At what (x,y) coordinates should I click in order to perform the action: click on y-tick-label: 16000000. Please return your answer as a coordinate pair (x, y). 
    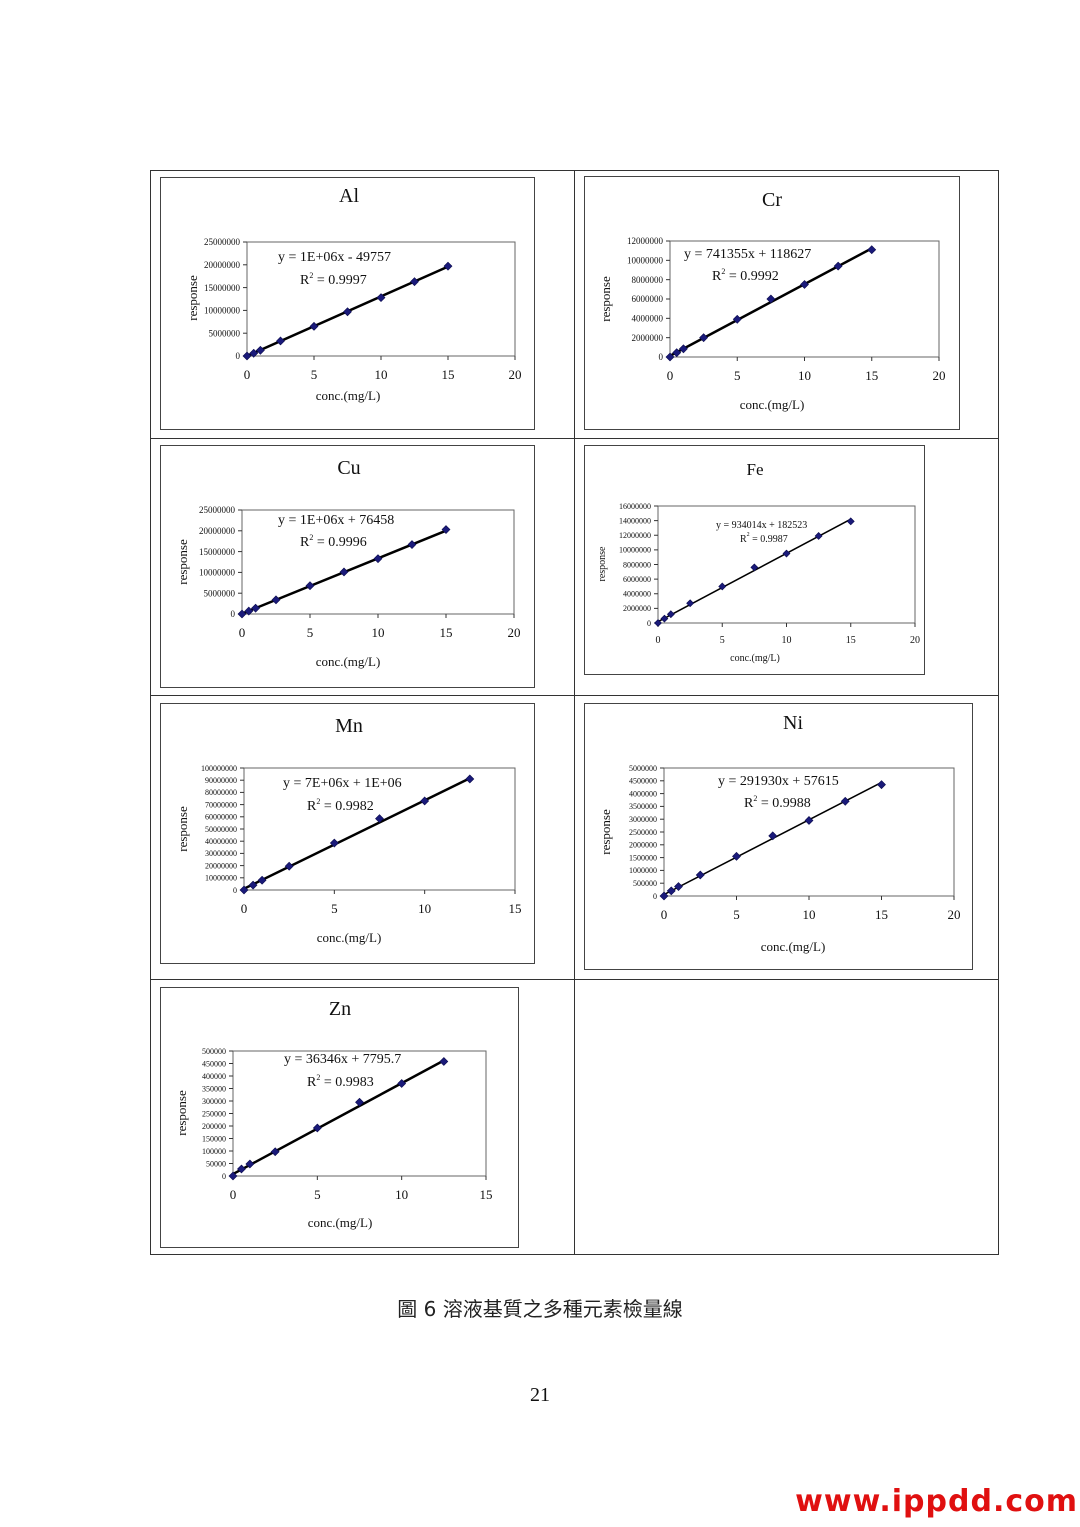
    Looking at the image, I should click on (635, 506).